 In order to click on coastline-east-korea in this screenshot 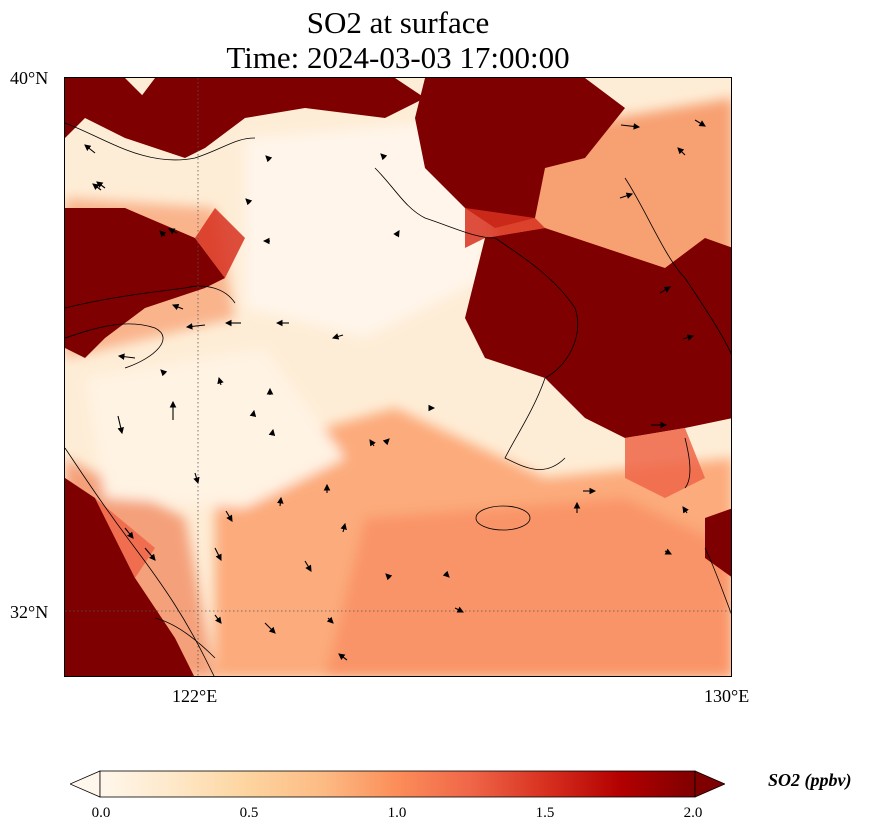, I will do `click(677, 266)`.